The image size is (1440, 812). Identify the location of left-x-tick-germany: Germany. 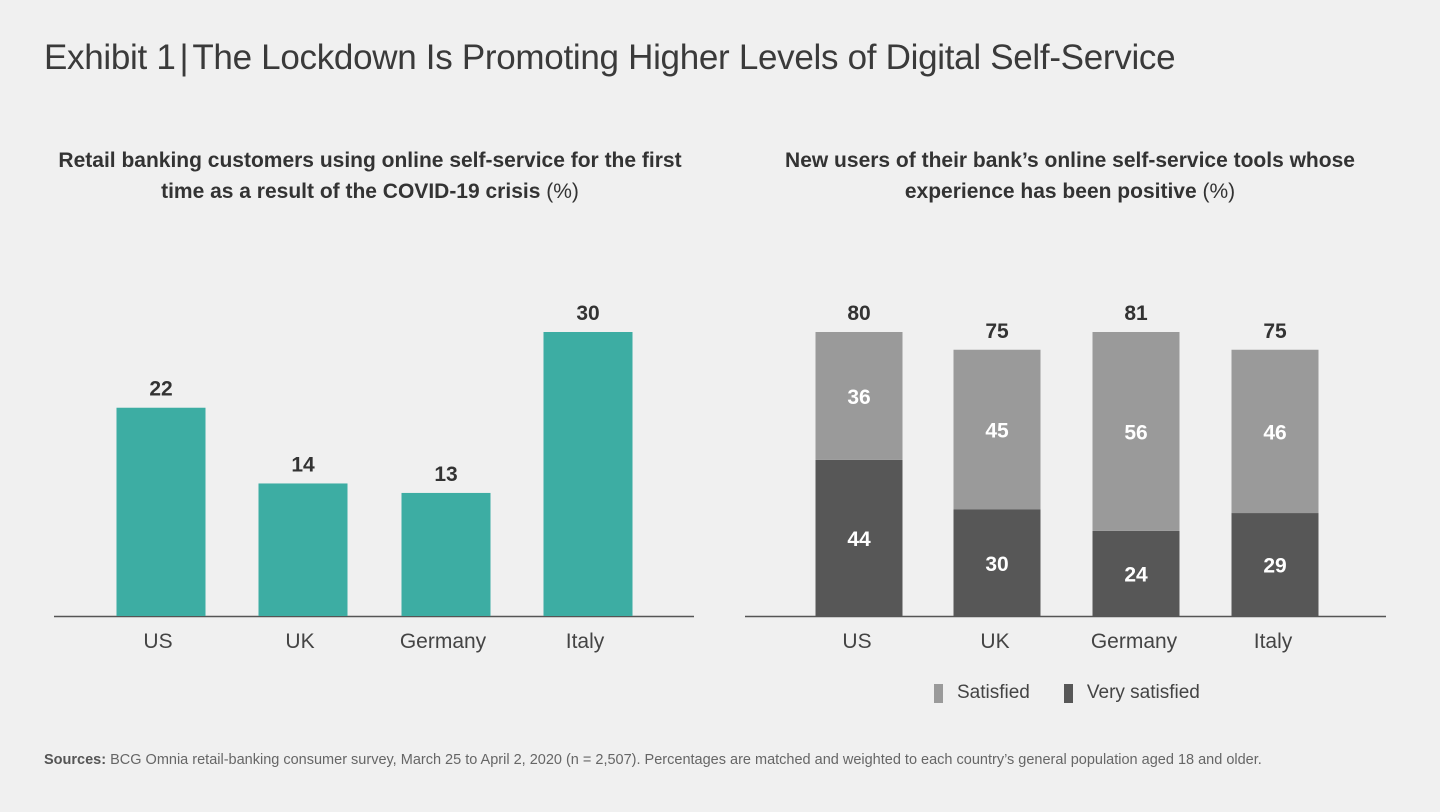
(443, 641).